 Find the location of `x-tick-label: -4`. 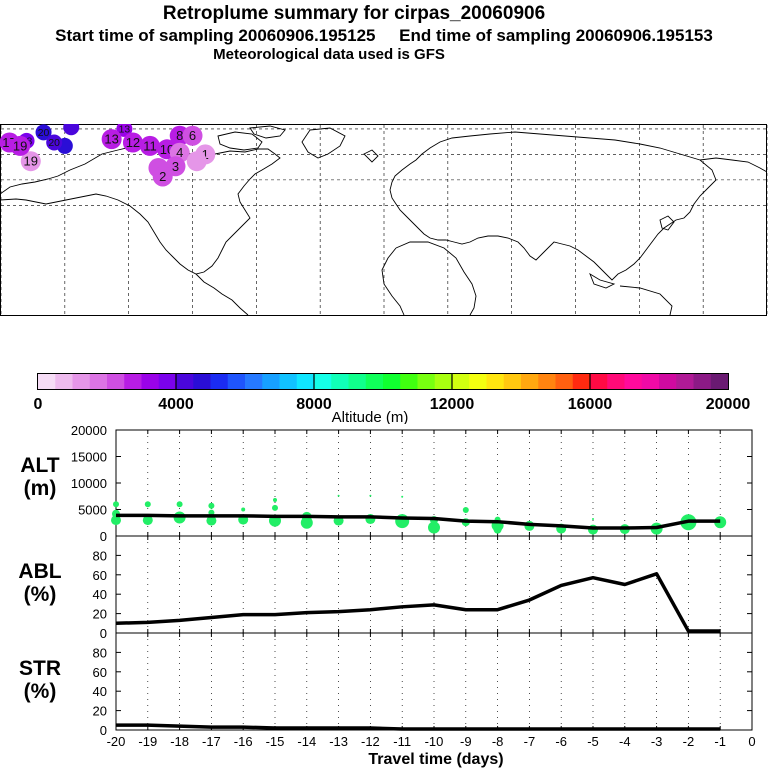

x-tick-label: -4 is located at coordinates (625, 741).